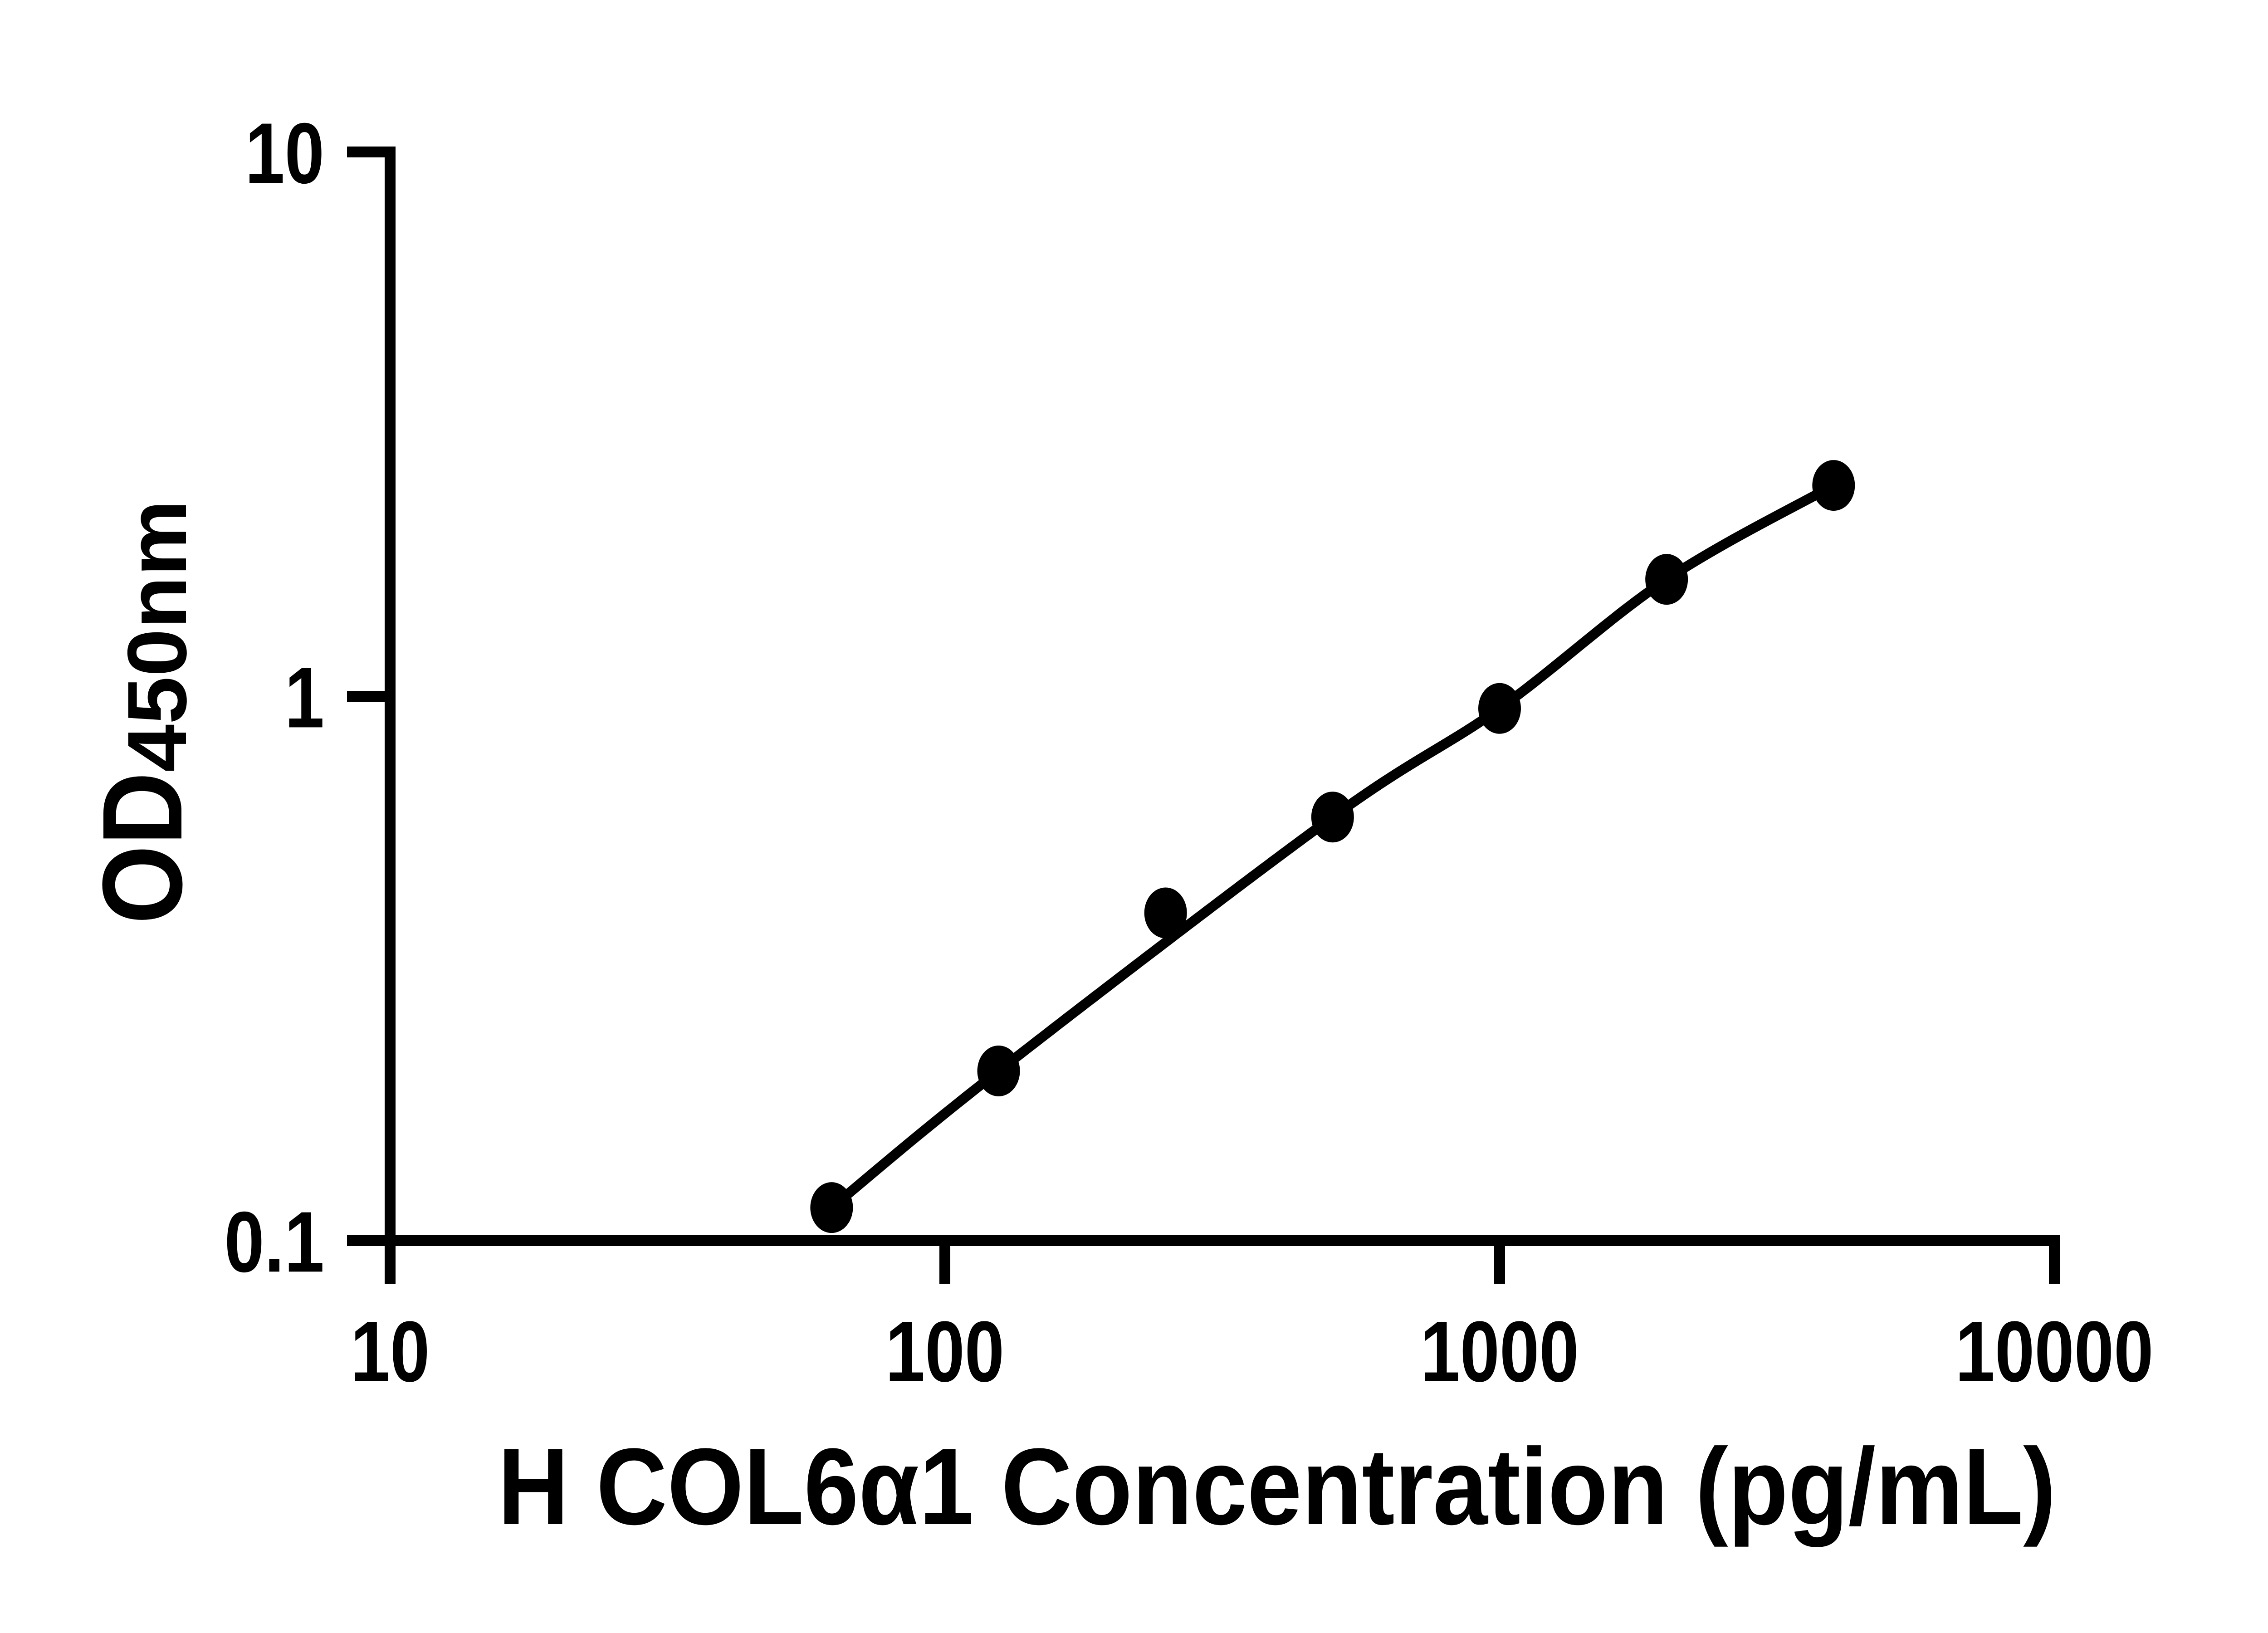 The width and height of the screenshot is (2268, 1633). Describe the element at coordinates (142, 848) in the screenshot. I see `y-axis-title-main: OD` at that location.